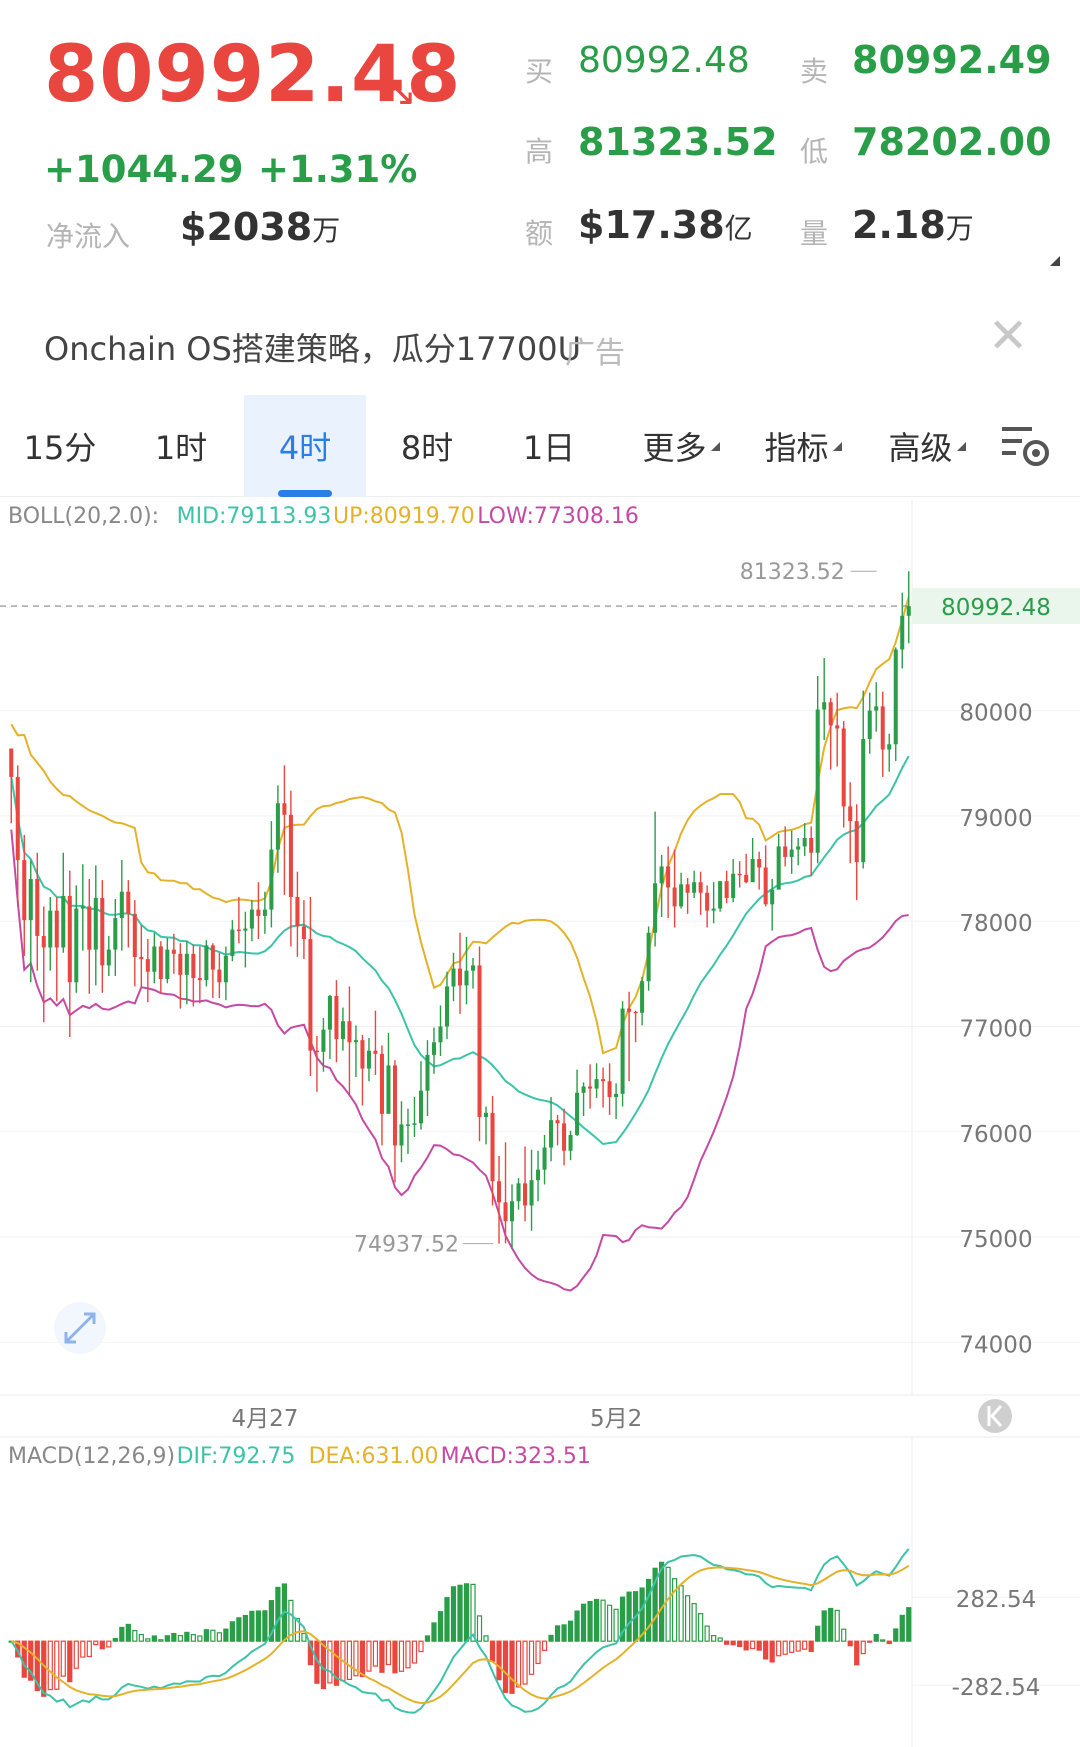  I want to click on close-icon: ✕, so click(1008, 336).